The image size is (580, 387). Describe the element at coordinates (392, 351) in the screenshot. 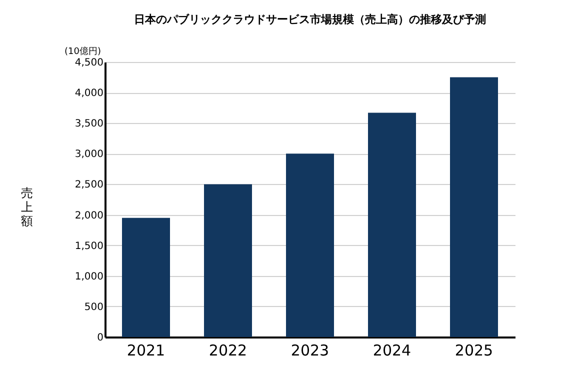

I see `x-tick-label: 2024` at that location.